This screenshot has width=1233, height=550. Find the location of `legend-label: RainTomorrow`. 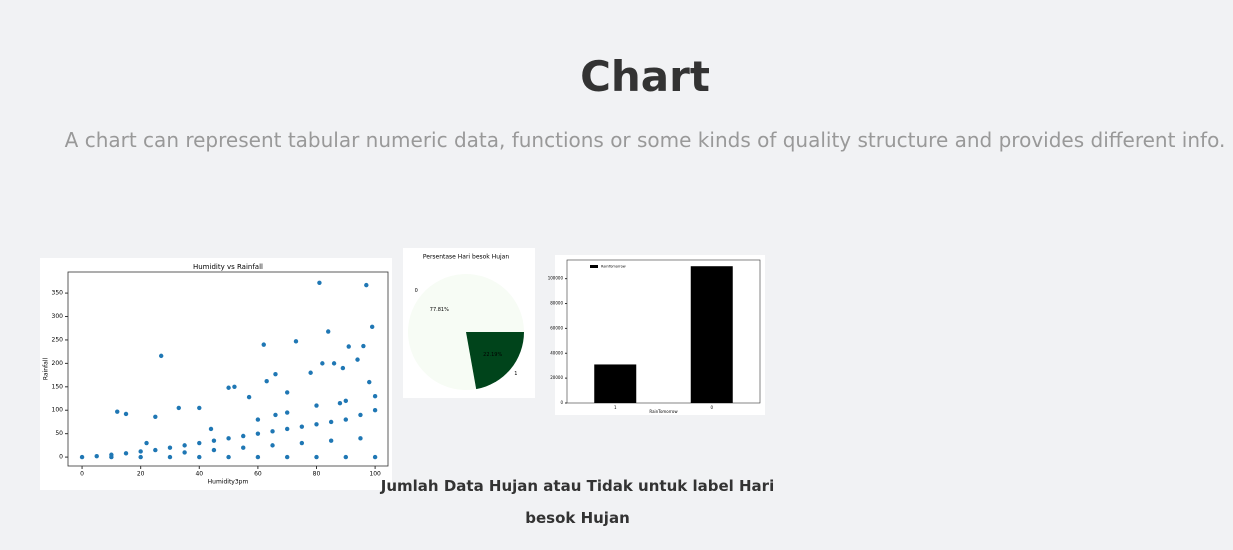

legend-label: RainTomorrow is located at coordinates (613, 267).